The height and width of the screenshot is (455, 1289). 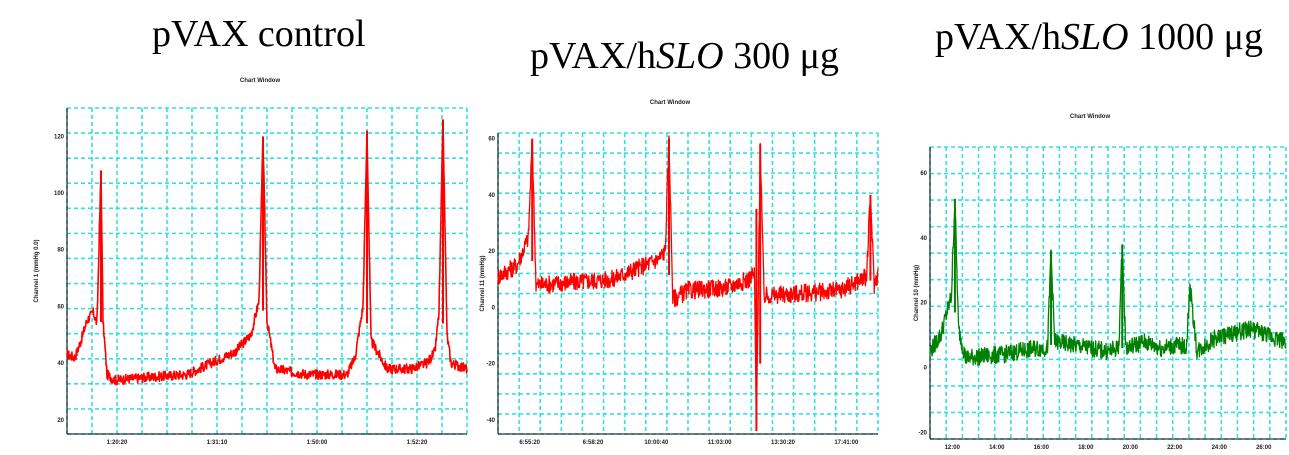 What do you see at coordinates (720, 443) in the screenshot?
I see `x-tick-label: 11:03:00` at bounding box center [720, 443].